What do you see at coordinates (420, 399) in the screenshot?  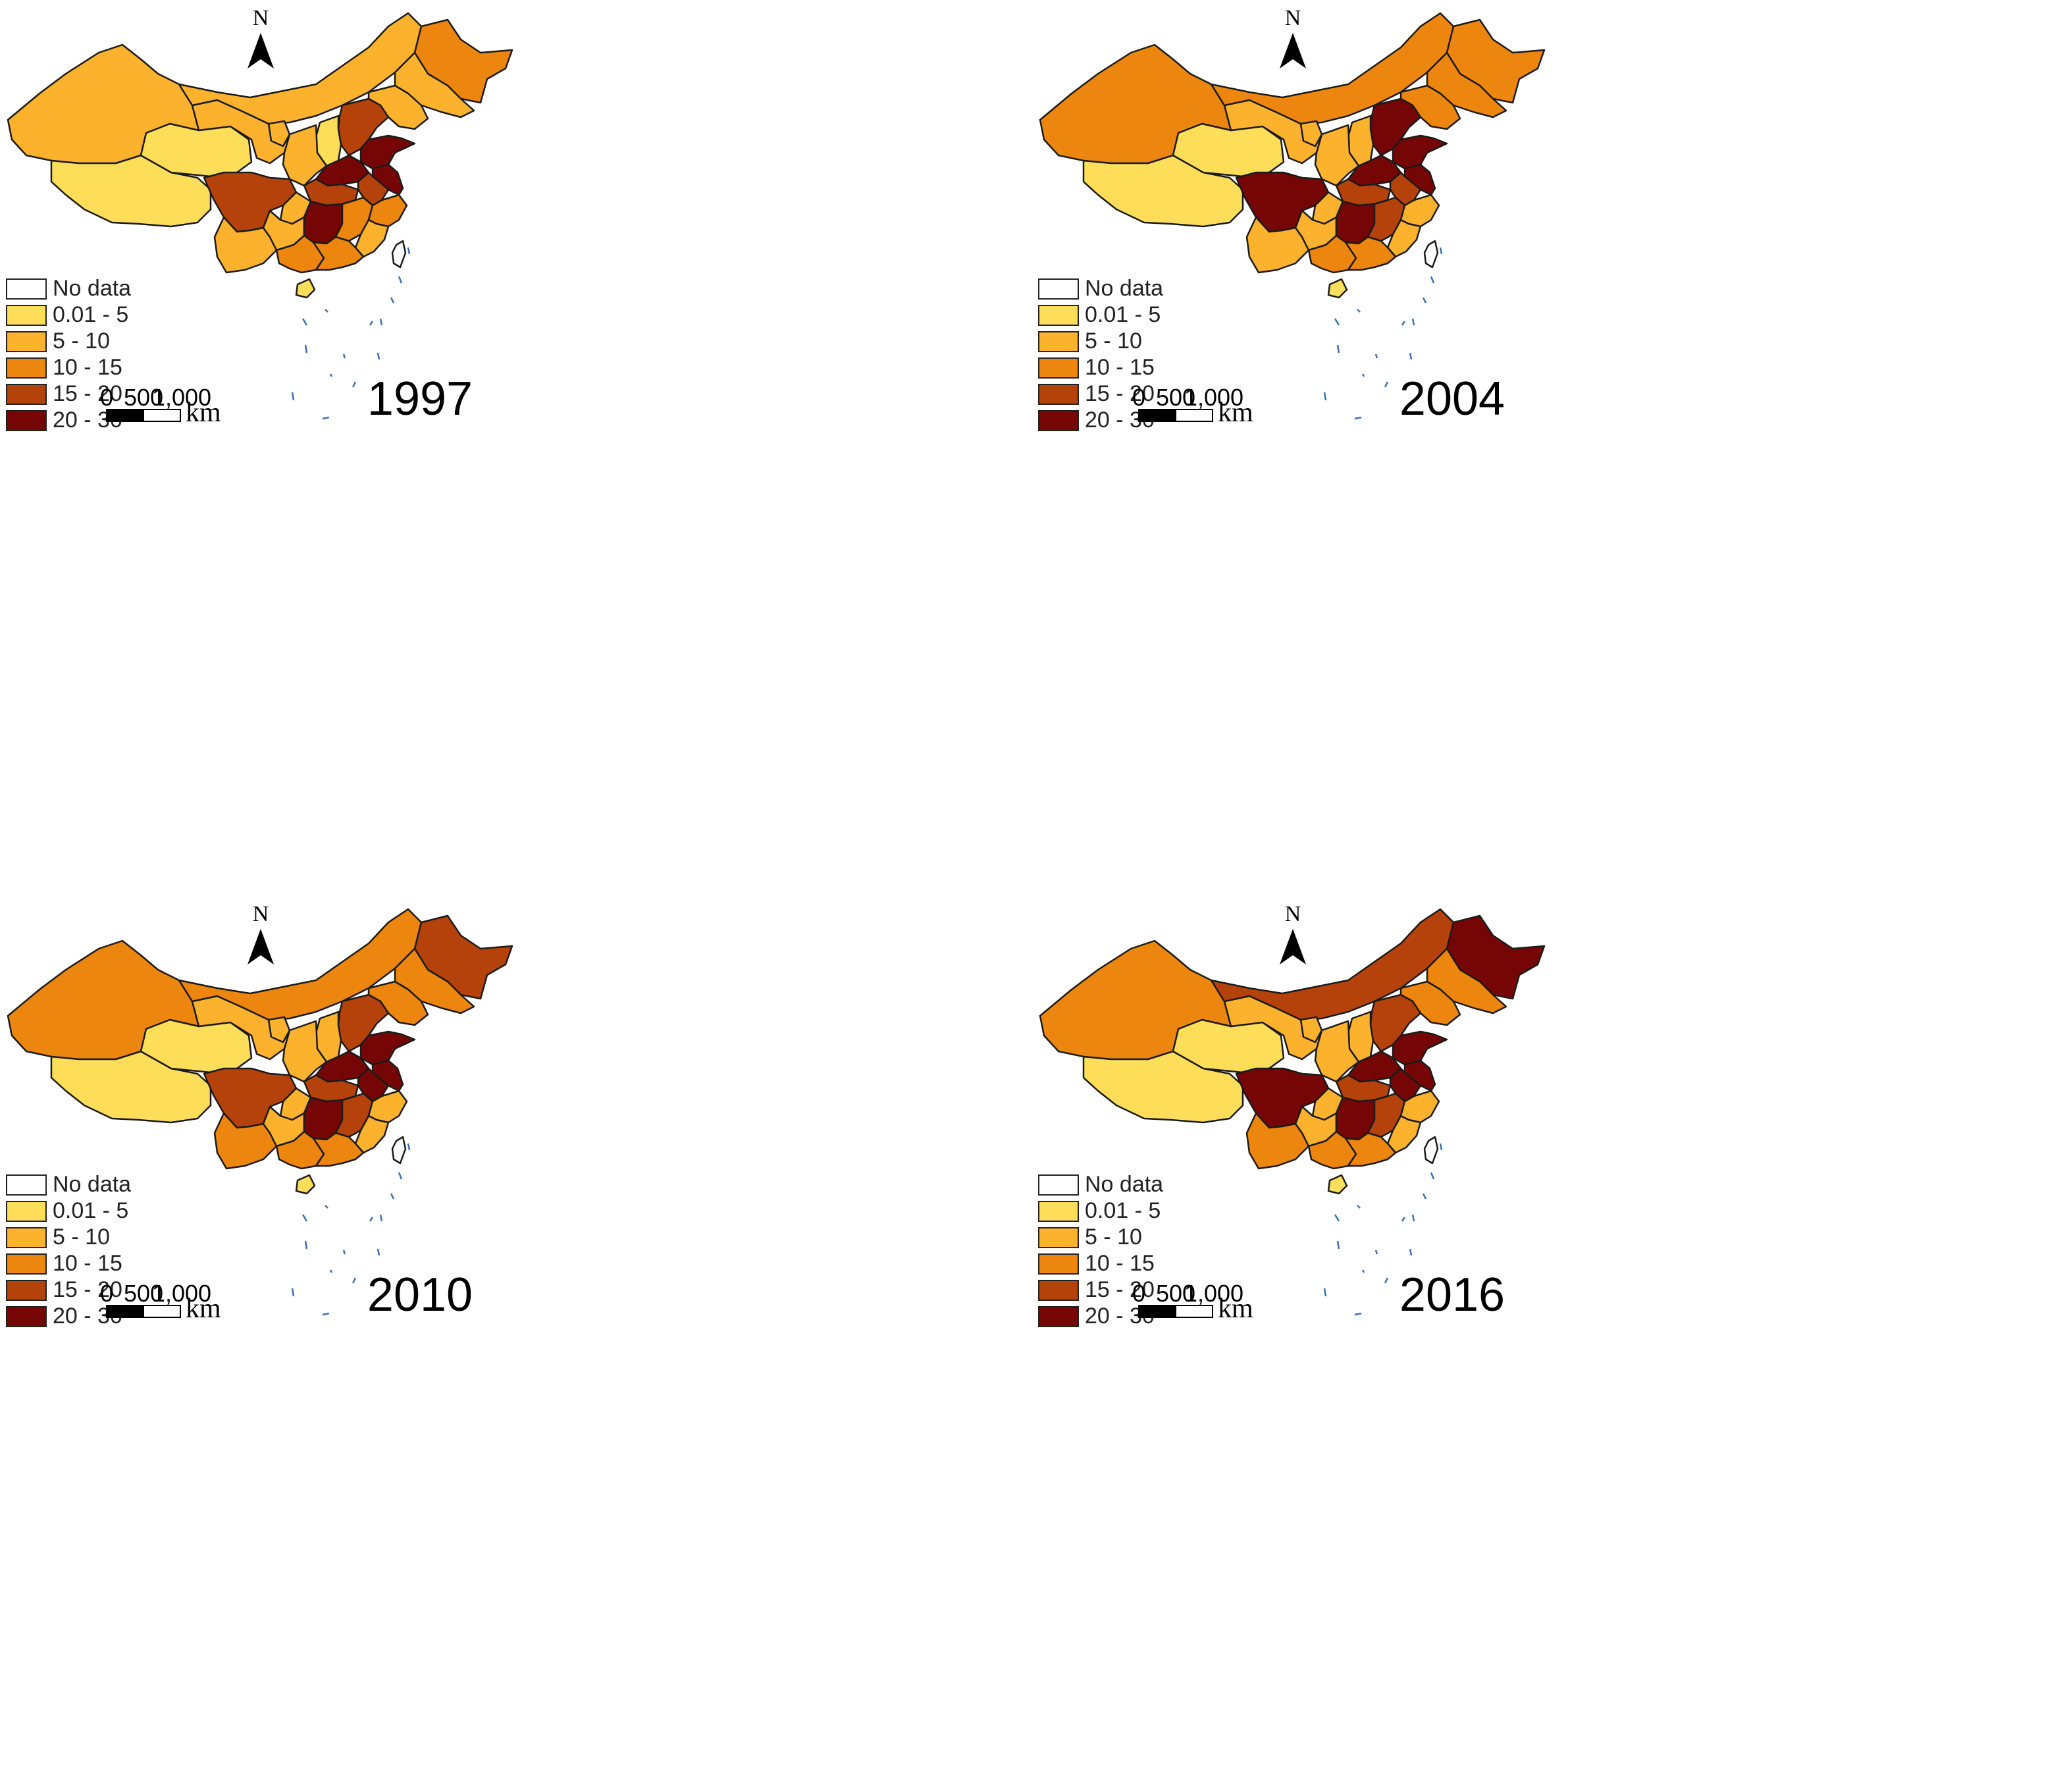 I see `panel-year: 1997` at bounding box center [420, 399].